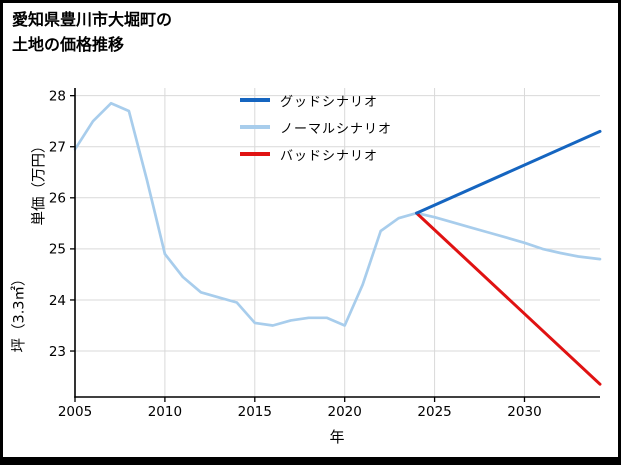  I want to click on legend-item-good-scenario: グッドシナリオ, so click(316, 100).